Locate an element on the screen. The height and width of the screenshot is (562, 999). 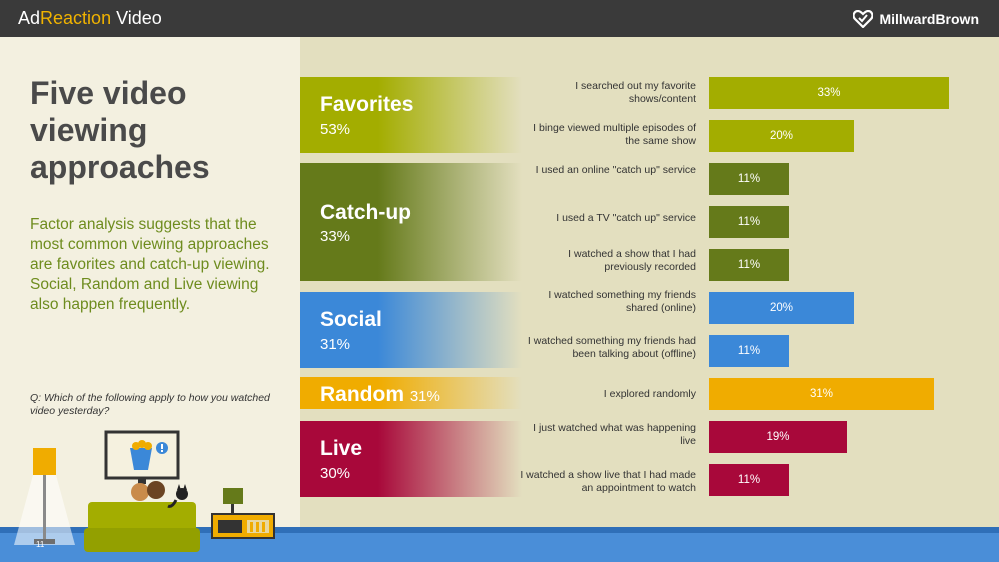
group-name: Favorites is located at coordinates (367, 104).